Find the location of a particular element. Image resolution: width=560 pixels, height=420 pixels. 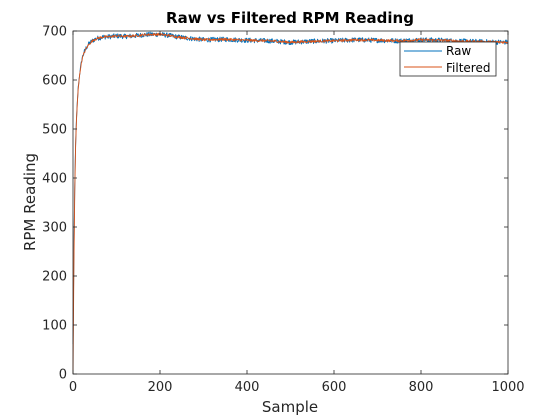

y-tick-label: 400 is located at coordinates (54, 179).